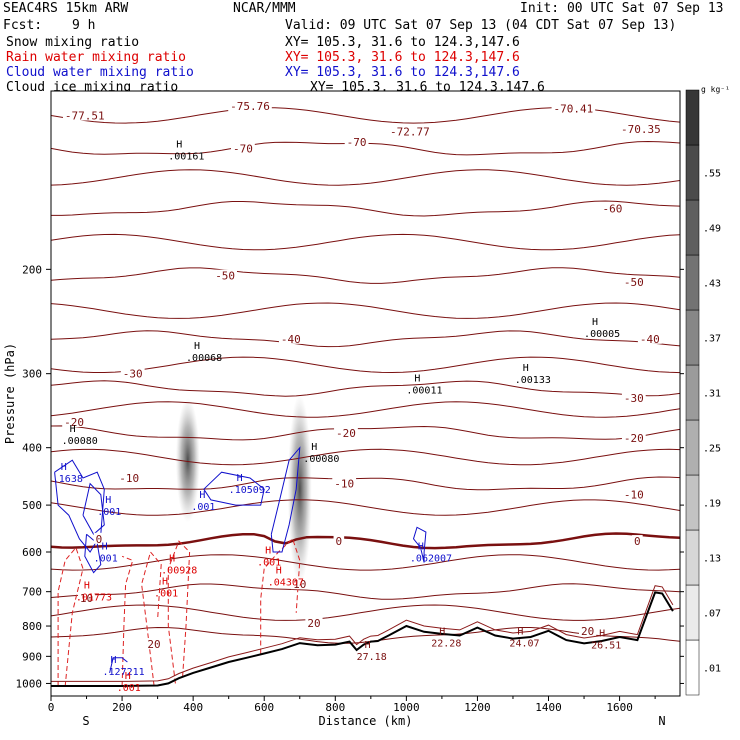 Image resolution: width=740 pixels, height=740 pixels. I want to click on max-value-21: 22.28, so click(446, 644).